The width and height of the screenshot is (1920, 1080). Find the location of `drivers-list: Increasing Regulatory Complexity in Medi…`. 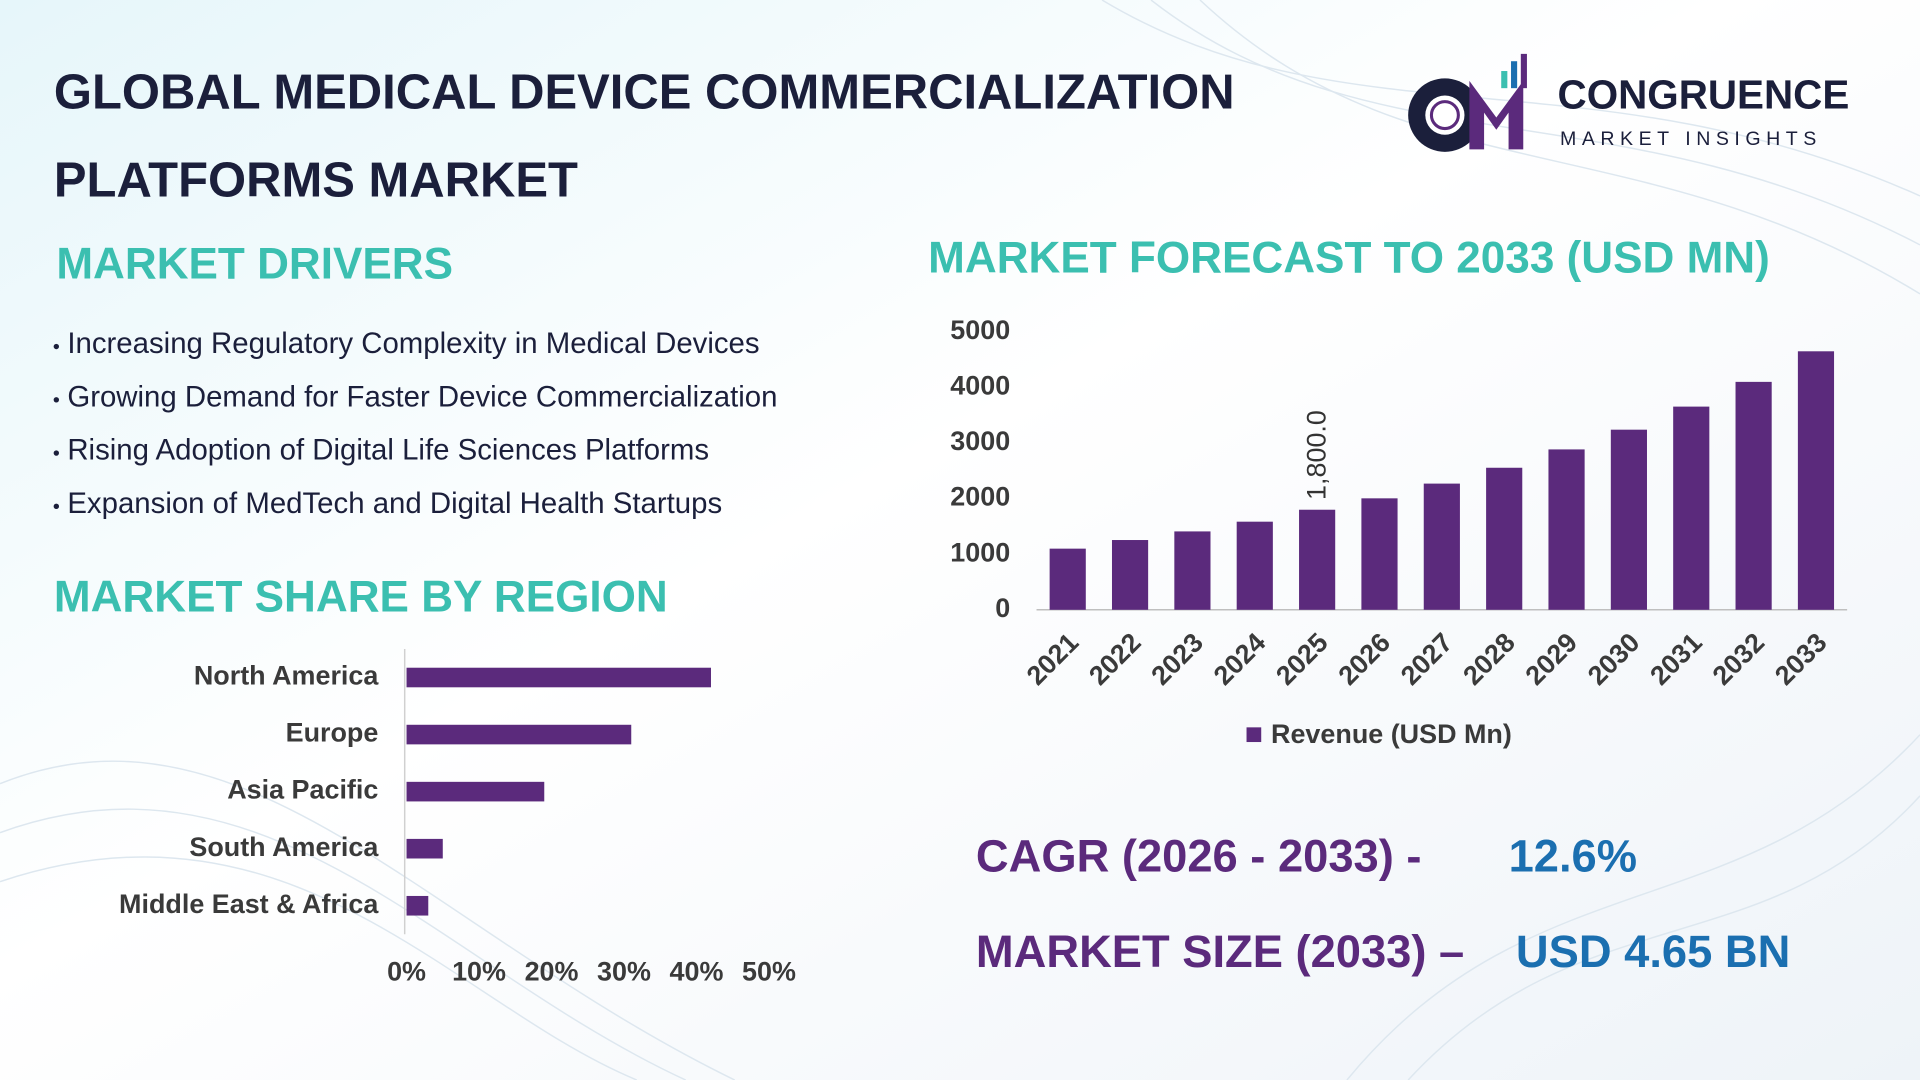

drivers-list: Increasing Regulatory Complexity in Medi… is located at coordinates (415, 423).